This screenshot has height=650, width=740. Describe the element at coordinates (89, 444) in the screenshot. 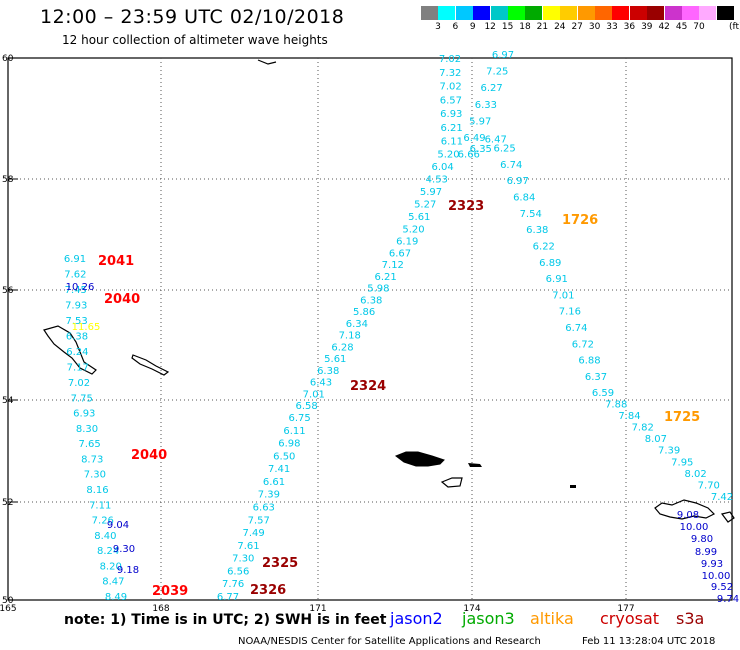

I see `swh-reading: 7.65` at that location.